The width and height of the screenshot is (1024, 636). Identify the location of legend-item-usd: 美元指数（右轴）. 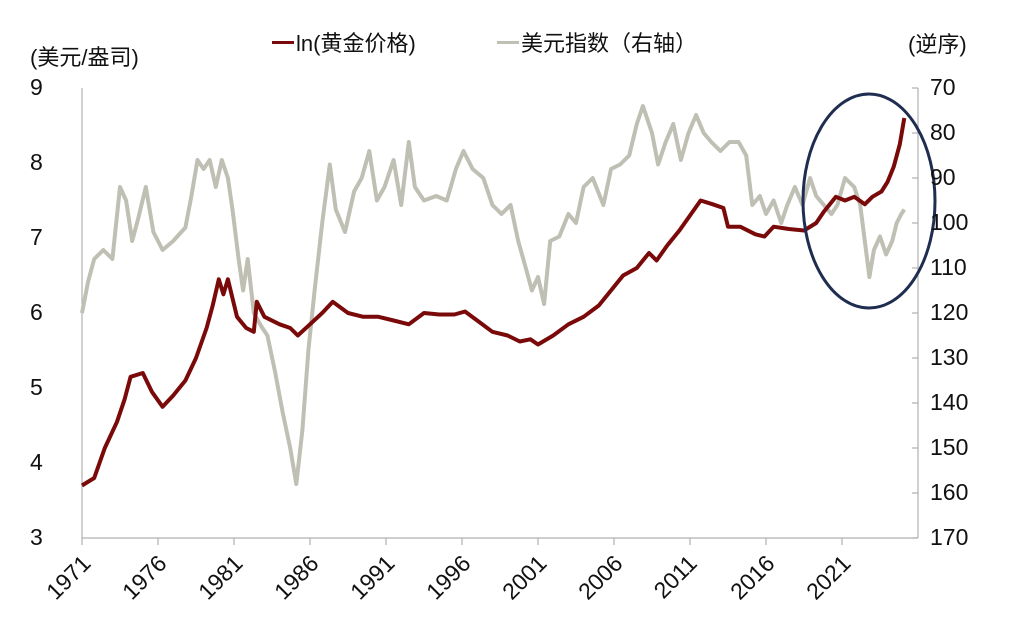
(597, 42).